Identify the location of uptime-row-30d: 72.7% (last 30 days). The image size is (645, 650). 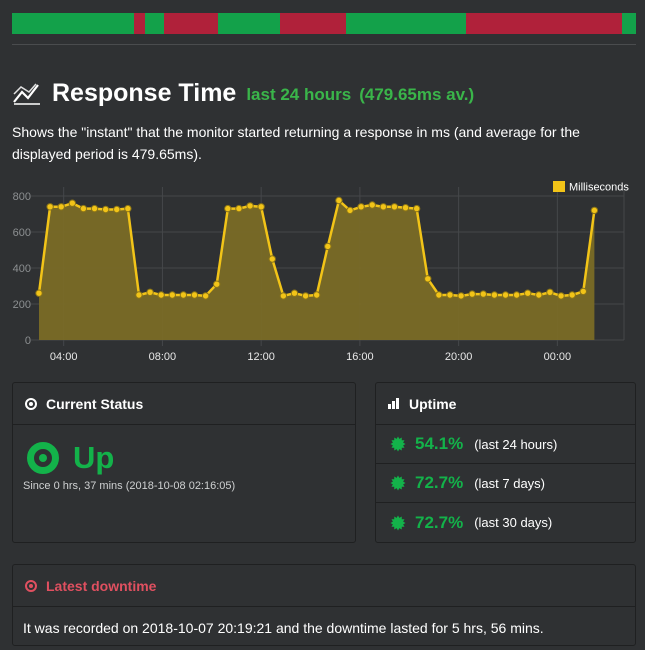
(505, 522).